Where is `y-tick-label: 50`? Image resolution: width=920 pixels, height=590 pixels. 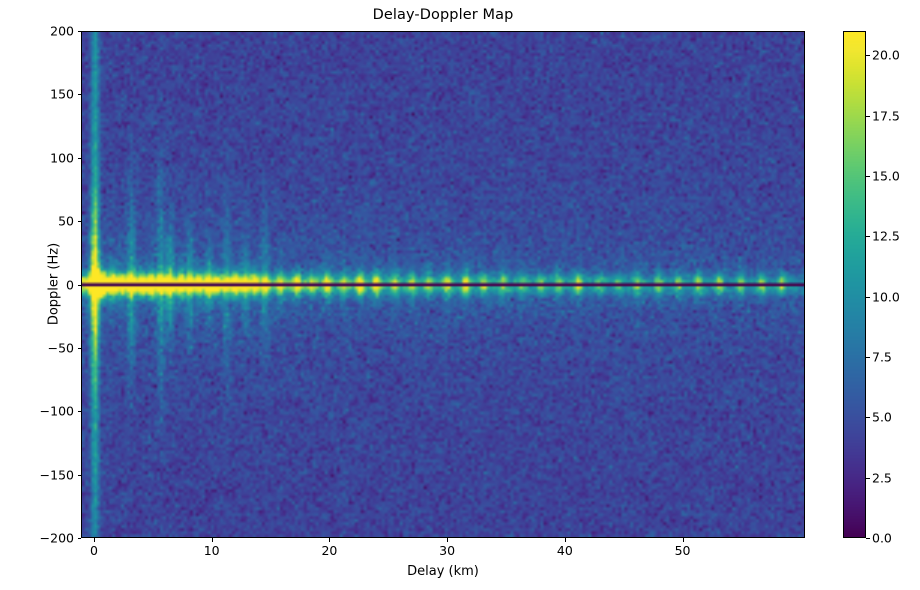 y-tick-label: 50 is located at coordinates (66, 221).